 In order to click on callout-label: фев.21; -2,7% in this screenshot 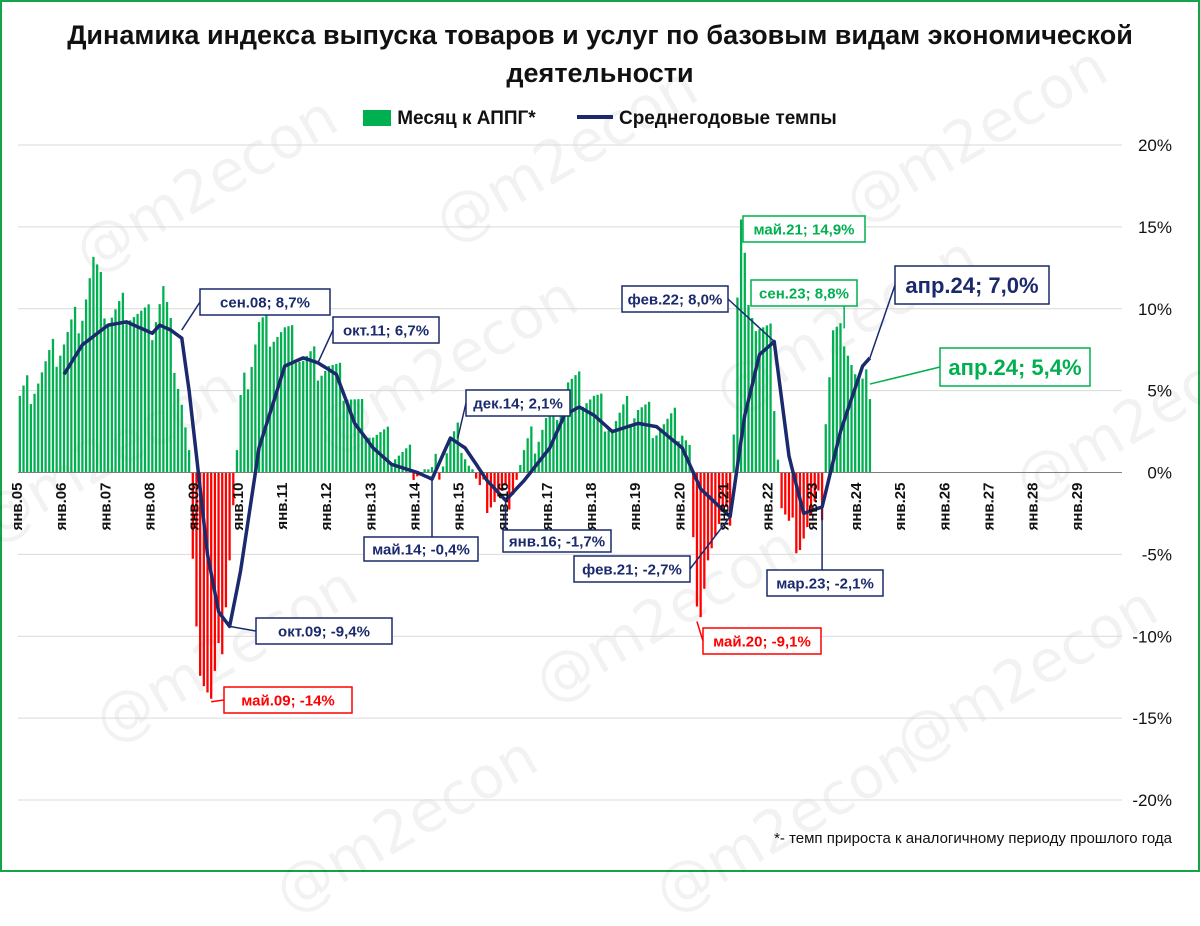, I will do `click(632, 569)`.